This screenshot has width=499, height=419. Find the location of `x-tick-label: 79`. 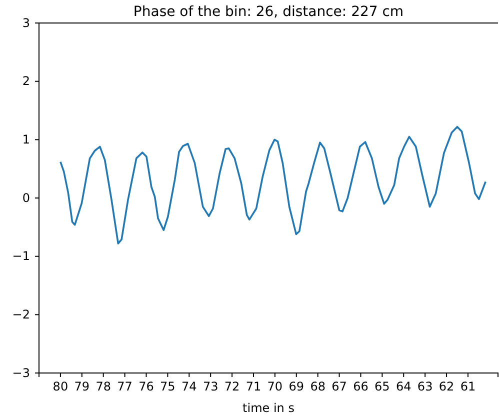

x-tick-label: 79 is located at coordinates (82, 387).